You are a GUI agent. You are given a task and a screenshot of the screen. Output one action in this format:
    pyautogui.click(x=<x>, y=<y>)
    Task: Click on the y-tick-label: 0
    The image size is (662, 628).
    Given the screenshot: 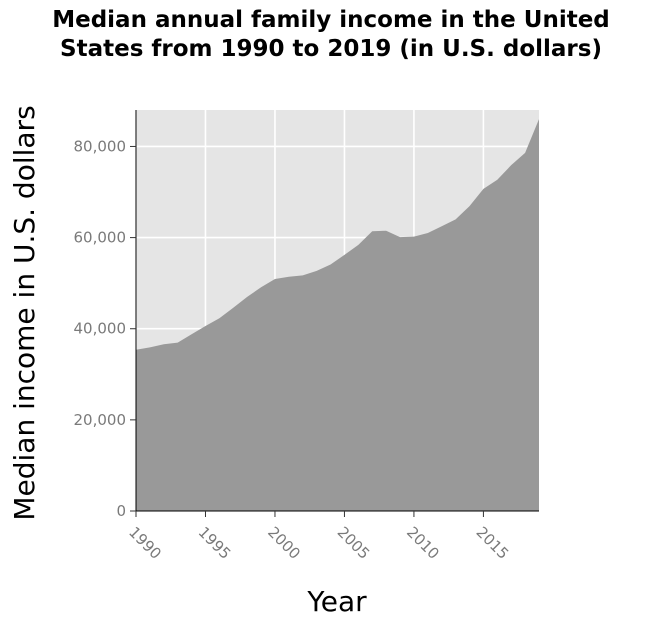 What is the action you would take?
    pyautogui.click(x=121, y=511)
    